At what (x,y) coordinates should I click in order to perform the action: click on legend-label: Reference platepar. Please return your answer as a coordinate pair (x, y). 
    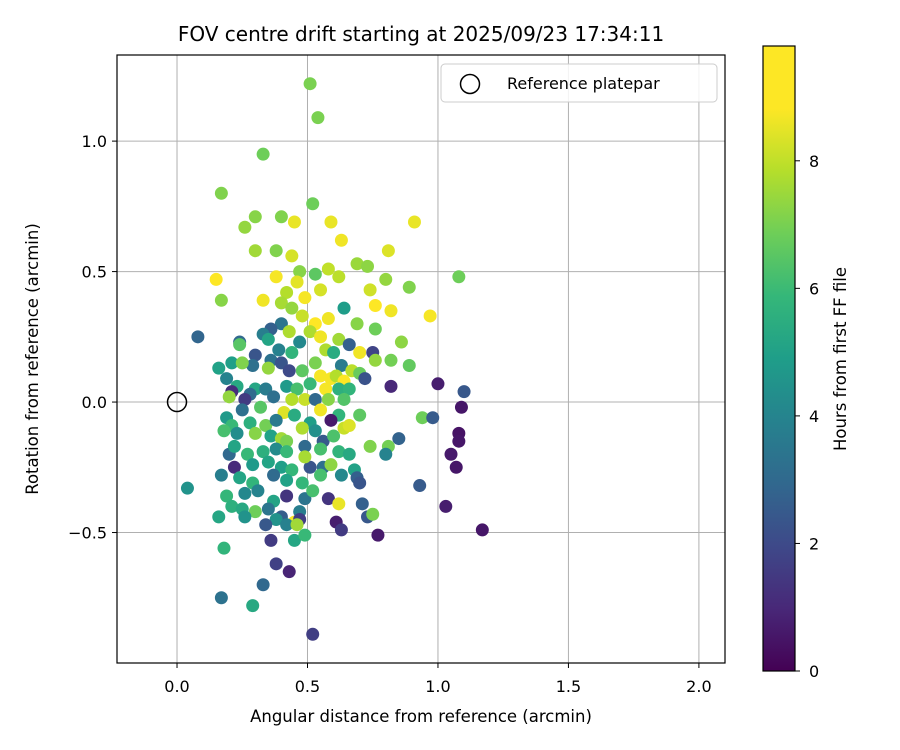
    Looking at the image, I should click on (583, 83).